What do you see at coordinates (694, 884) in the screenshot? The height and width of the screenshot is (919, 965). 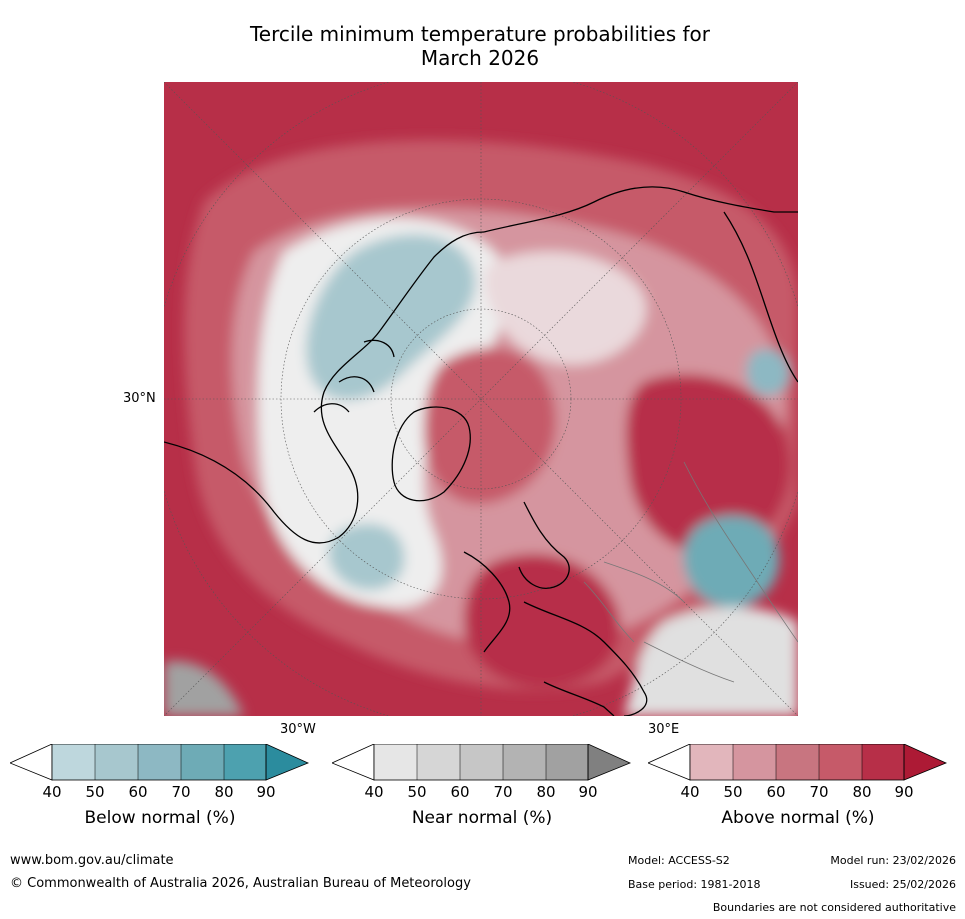 I see `base-period: Base period: 1981-2018` at bounding box center [694, 884].